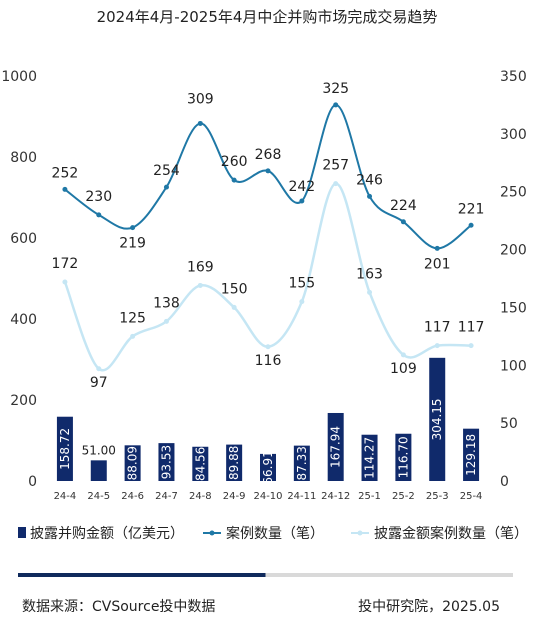 The height and width of the screenshot is (629, 534). I want to click on case-count-label: 325, so click(335, 89).